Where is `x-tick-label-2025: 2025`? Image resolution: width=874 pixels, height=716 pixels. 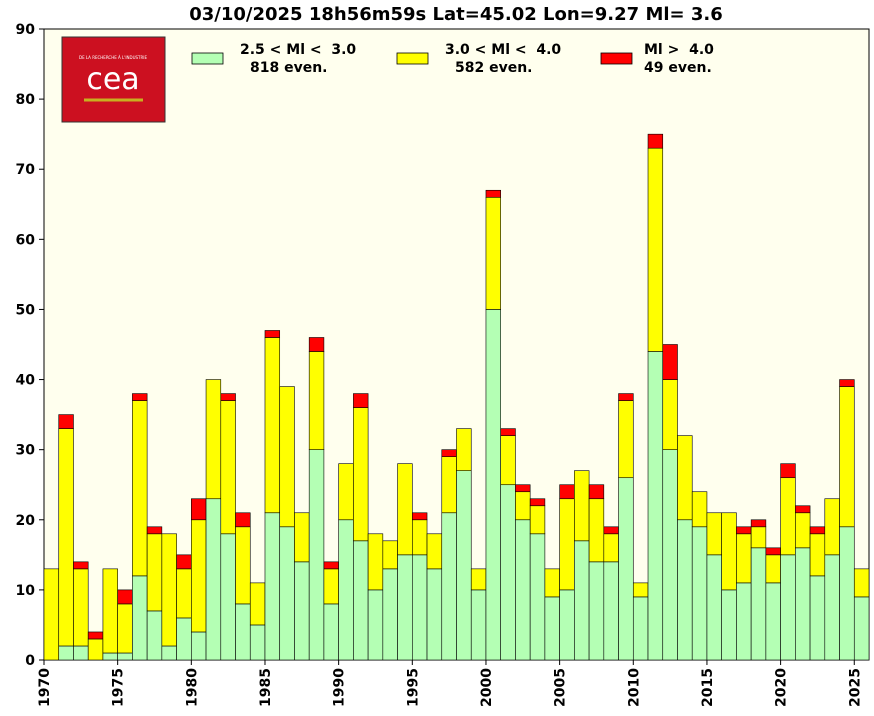
x-tick-label-2025: 2025 is located at coordinates (855, 687).